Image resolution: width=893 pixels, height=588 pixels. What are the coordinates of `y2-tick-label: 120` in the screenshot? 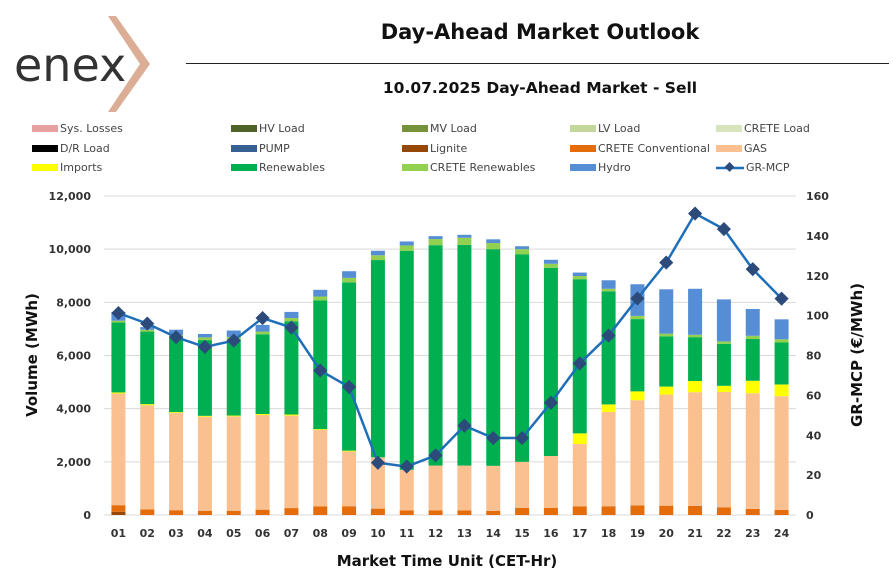 It's located at (817, 276).